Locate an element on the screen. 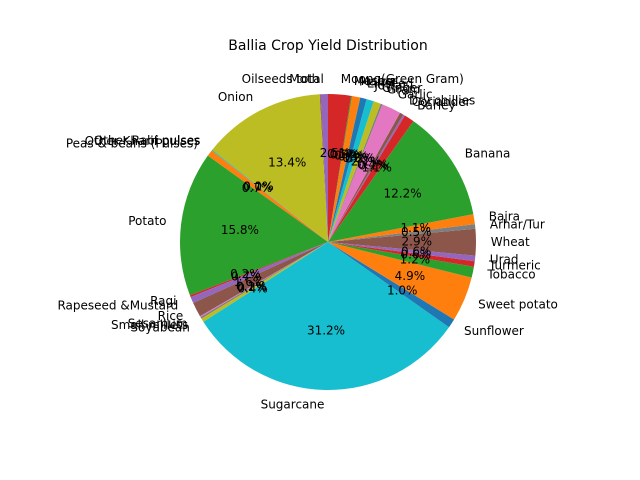 Image resolution: width=640 pixels, height=480 pixels. slice-label-coriander: Coriander is located at coordinates (441, 102).